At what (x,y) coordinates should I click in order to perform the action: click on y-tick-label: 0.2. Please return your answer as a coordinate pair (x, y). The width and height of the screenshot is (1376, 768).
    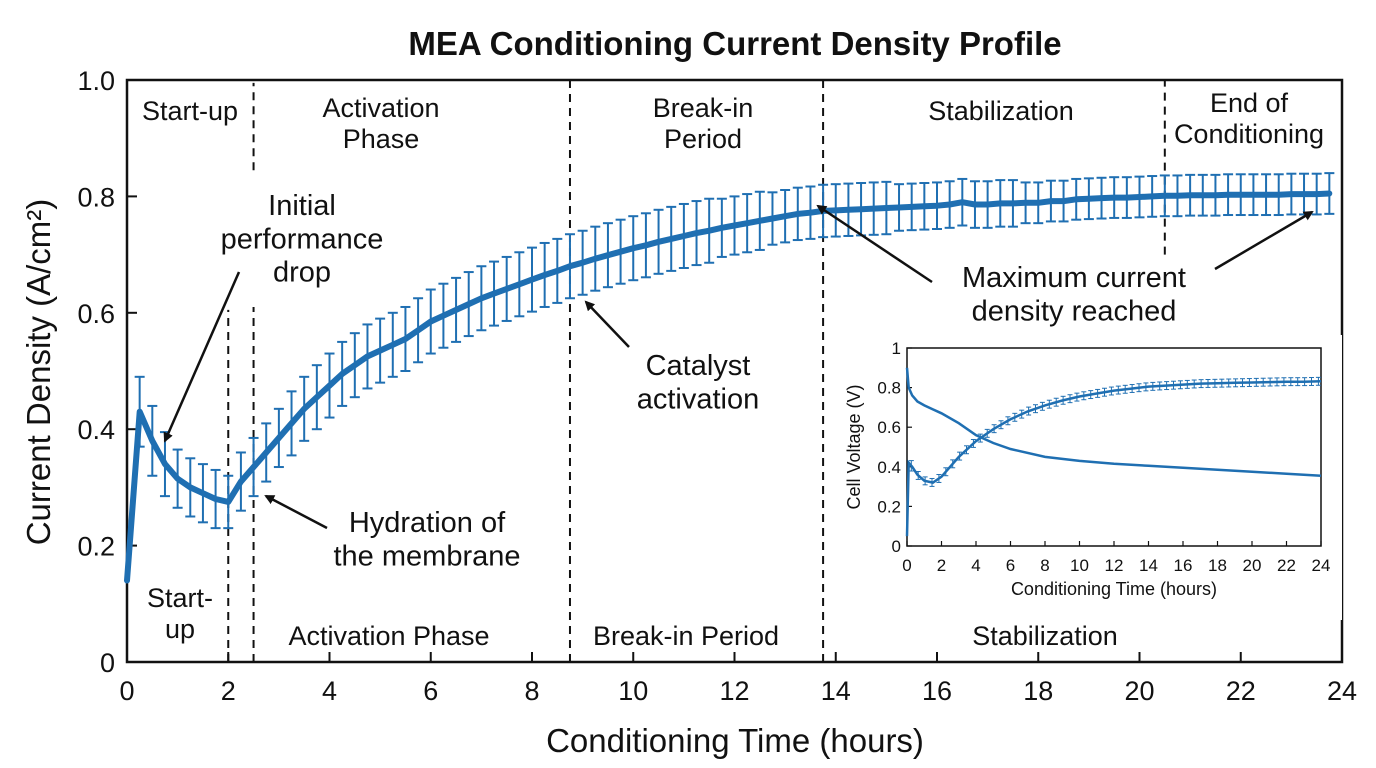
    Looking at the image, I should click on (96, 547).